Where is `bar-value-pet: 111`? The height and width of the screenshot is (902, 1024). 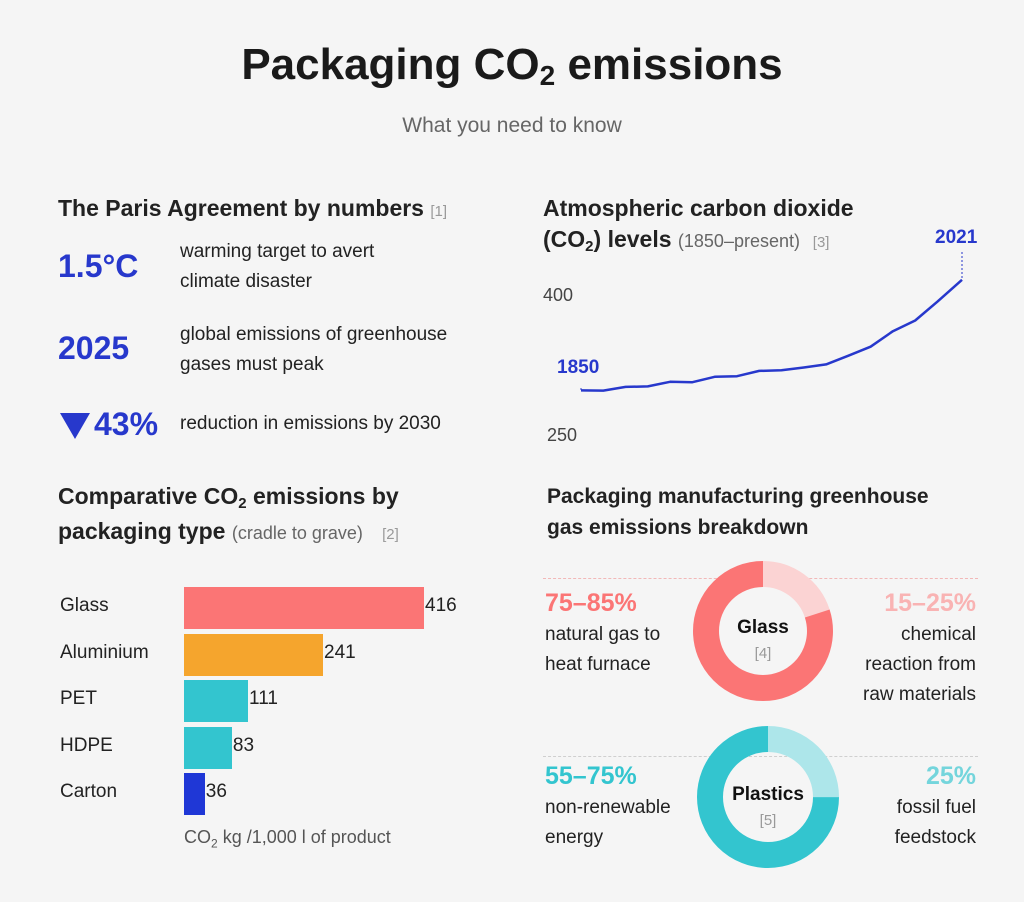
bar-value-pet: 111 is located at coordinates (263, 698).